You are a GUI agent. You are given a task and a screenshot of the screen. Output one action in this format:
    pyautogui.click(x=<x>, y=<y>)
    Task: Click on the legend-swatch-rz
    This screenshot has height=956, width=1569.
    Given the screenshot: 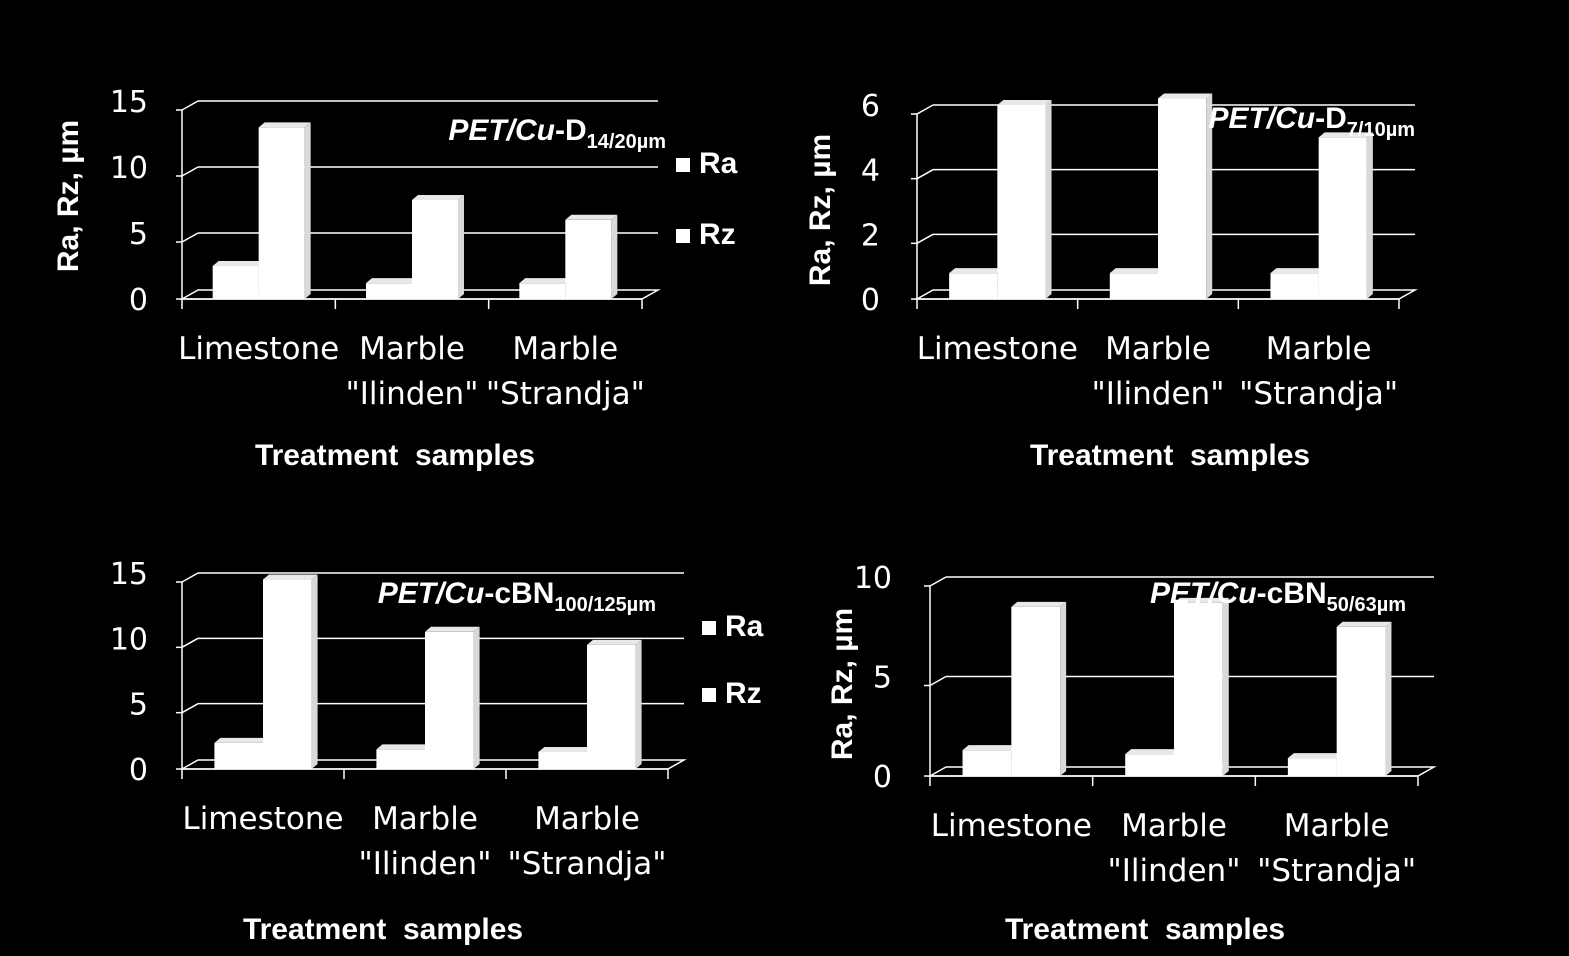 What is the action you would take?
    pyautogui.click(x=709, y=695)
    